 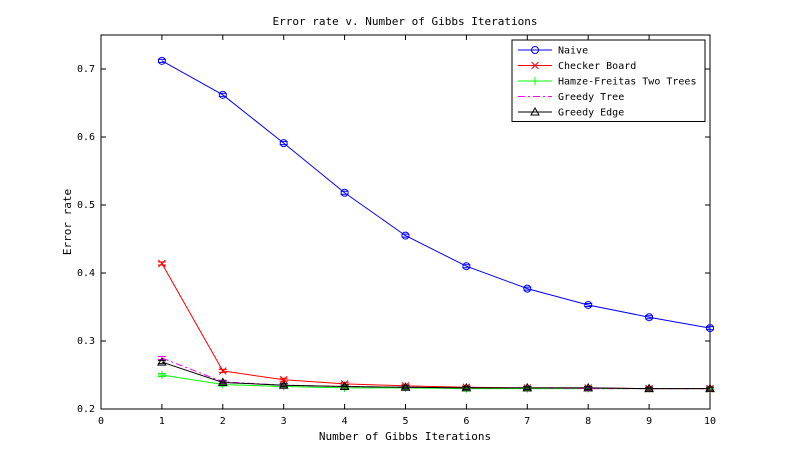 What do you see at coordinates (223, 421) in the screenshot?
I see `x-tick-label-2: 2` at bounding box center [223, 421].